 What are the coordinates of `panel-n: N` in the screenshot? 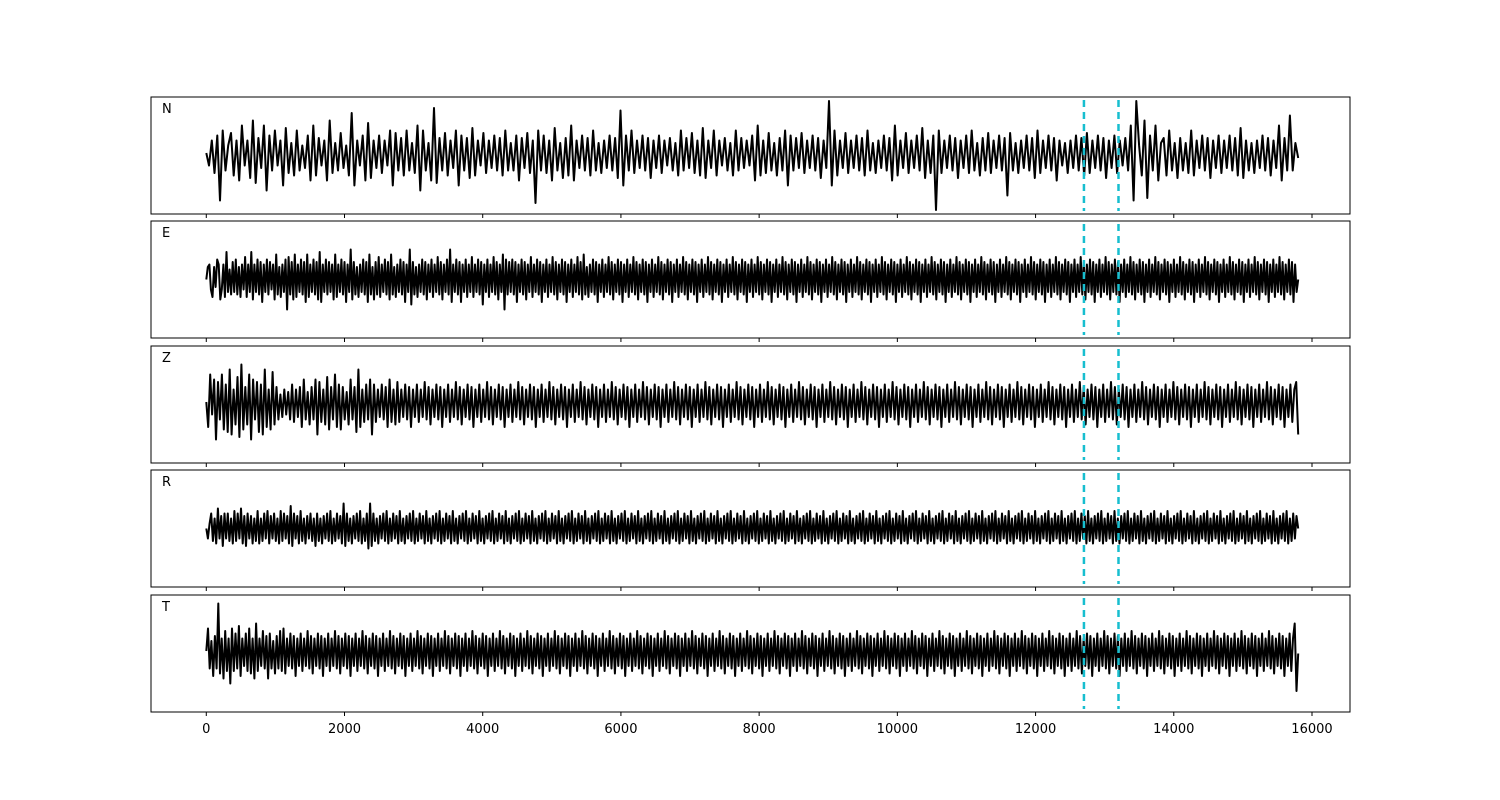 It's located at (750, 157).